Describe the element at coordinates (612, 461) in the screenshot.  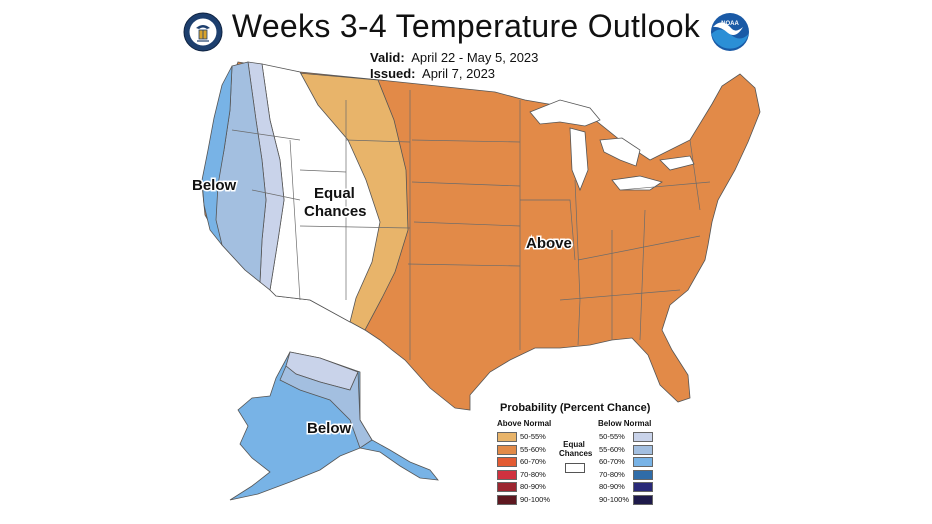
I see `legend-below-label: 60-70%` at that location.